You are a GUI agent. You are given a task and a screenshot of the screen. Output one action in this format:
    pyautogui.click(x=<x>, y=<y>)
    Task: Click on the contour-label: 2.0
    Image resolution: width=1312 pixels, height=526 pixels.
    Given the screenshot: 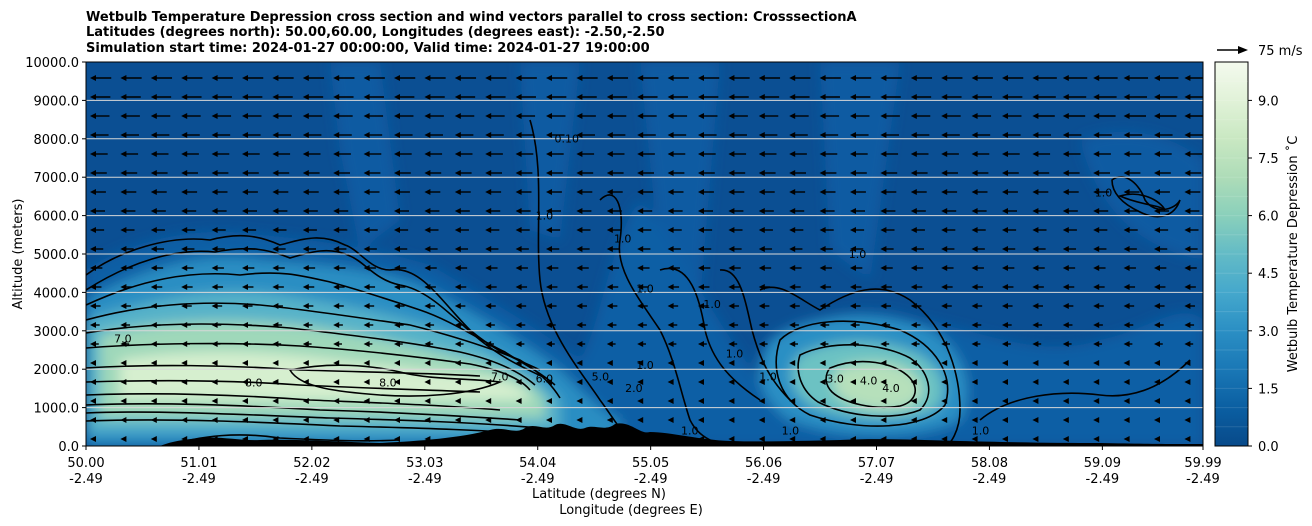 What is the action you would take?
    pyautogui.click(x=634, y=388)
    